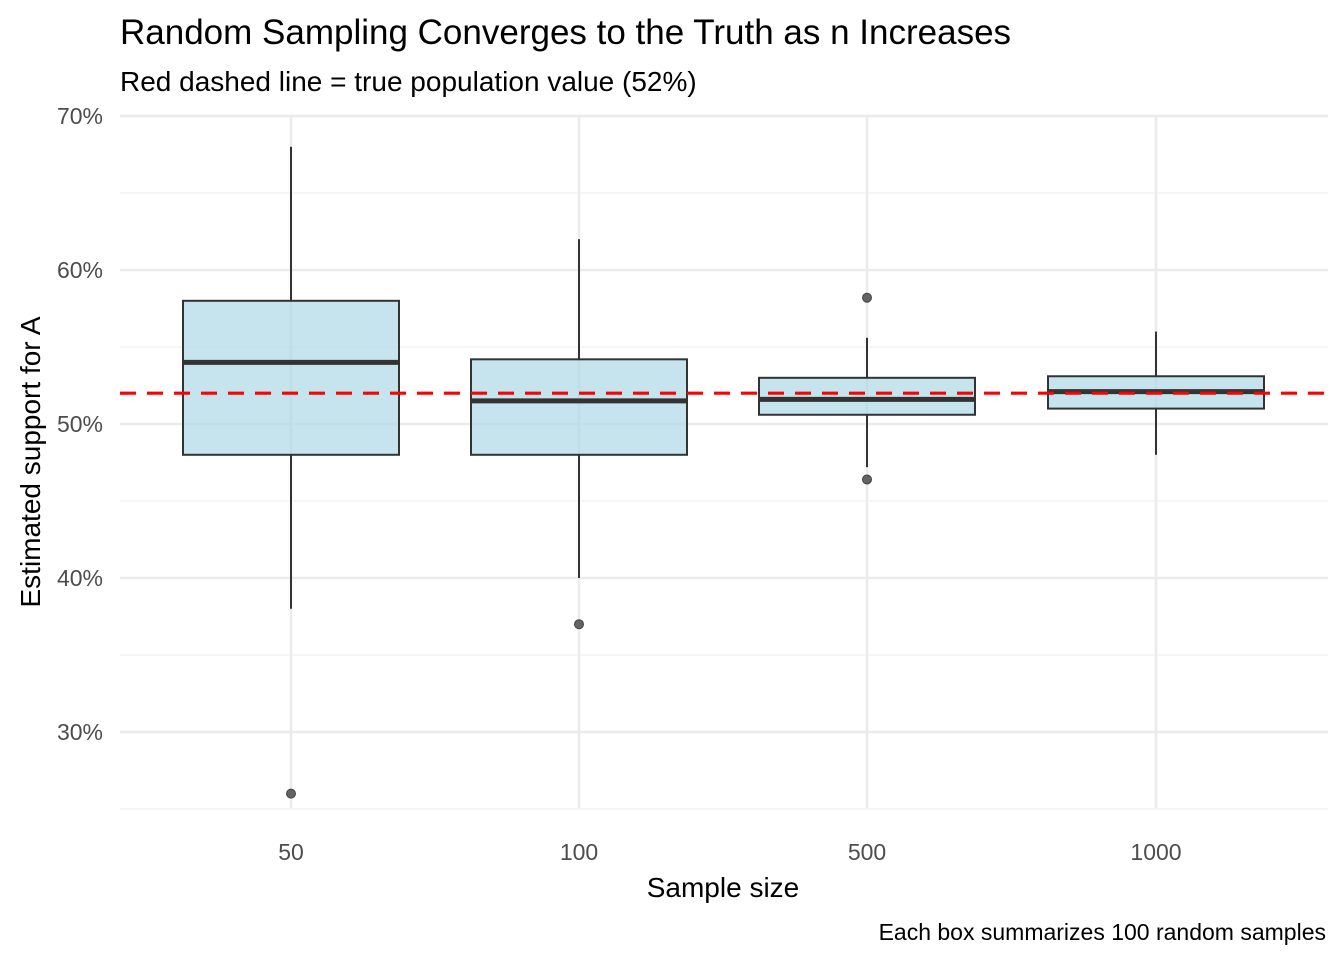 The width and height of the screenshot is (1344, 960). I want to click on x-tick-label: 1000, so click(1155, 852).